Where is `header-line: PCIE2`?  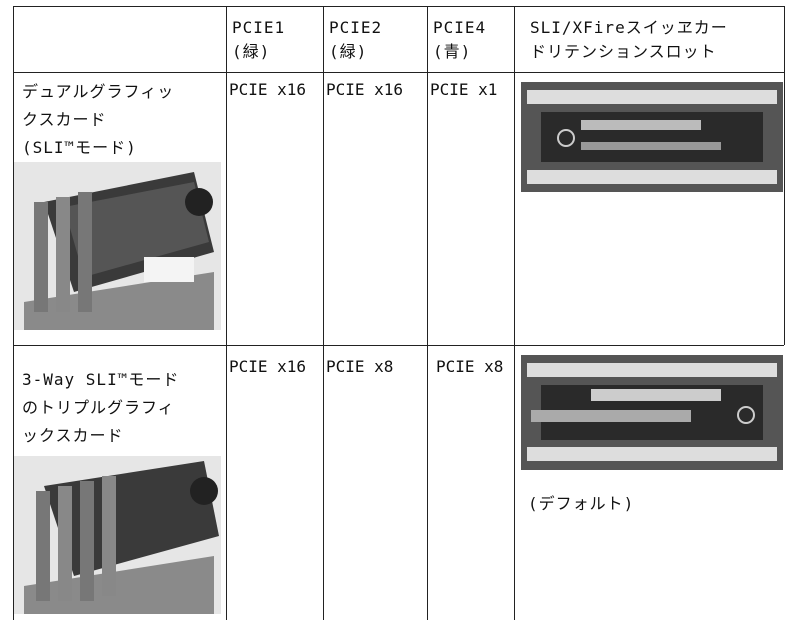
header-line: PCIE2 is located at coordinates (356, 27).